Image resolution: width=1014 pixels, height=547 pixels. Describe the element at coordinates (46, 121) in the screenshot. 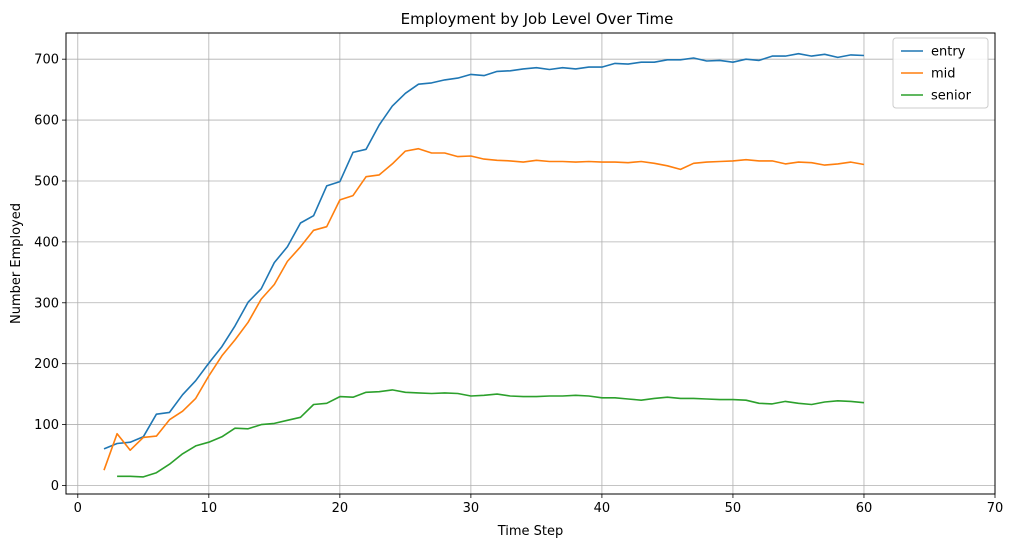

I see `y-tick-label: 600` at that location.